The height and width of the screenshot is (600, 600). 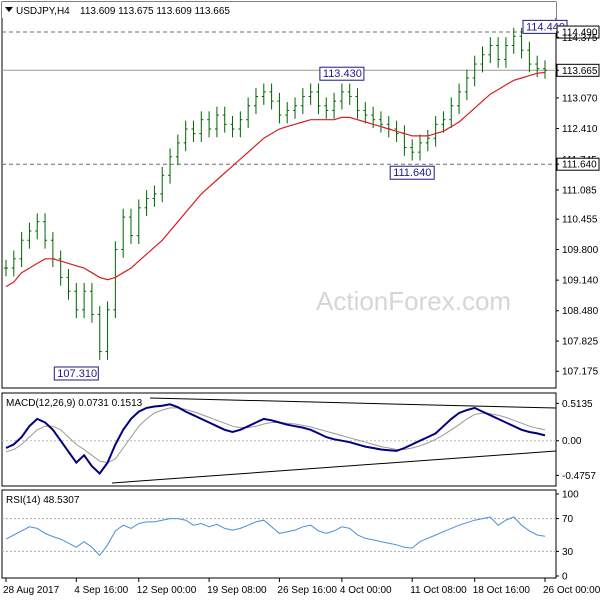 I want to click on price-tick-label: 111.640, so click(x=579, y=165).